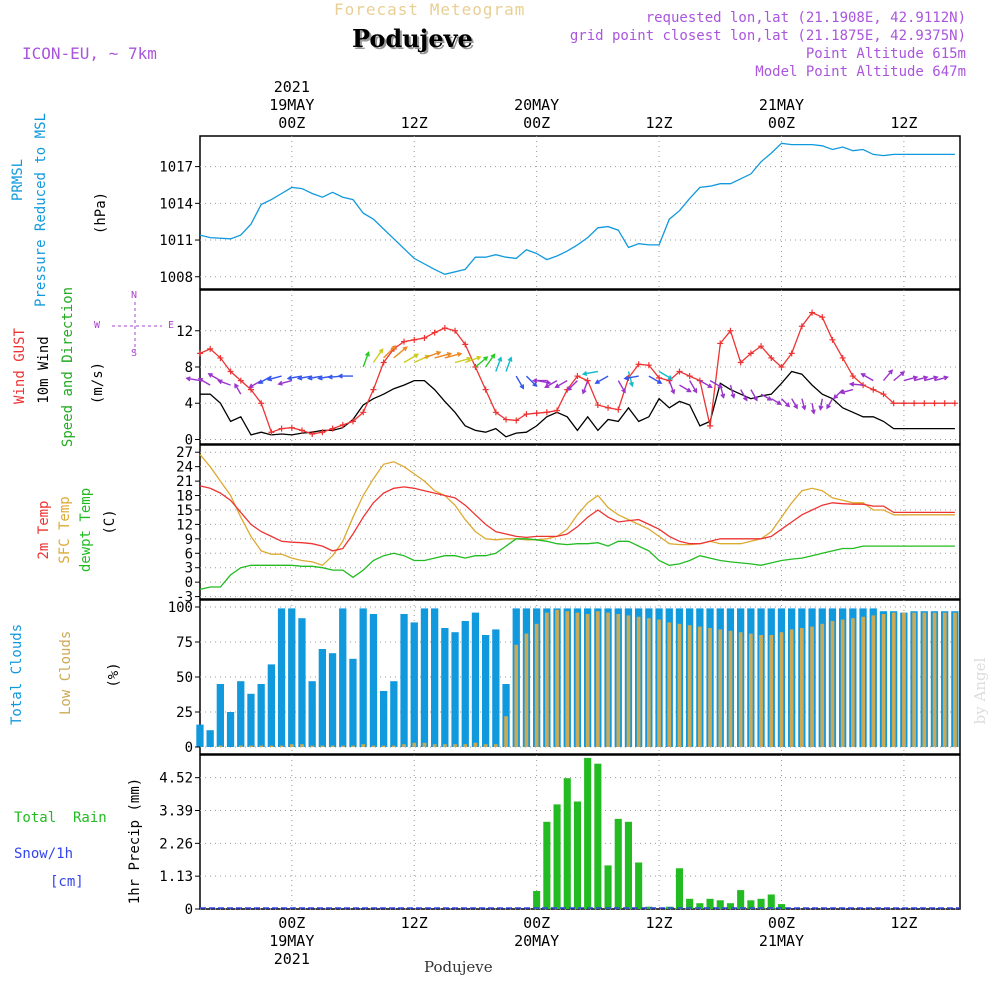 The height and width of the screenshot is (1000, 1000). Describe the element at coordinates (189, 440) in the screenshot. I see `wind-tick-label: 0` at that location.